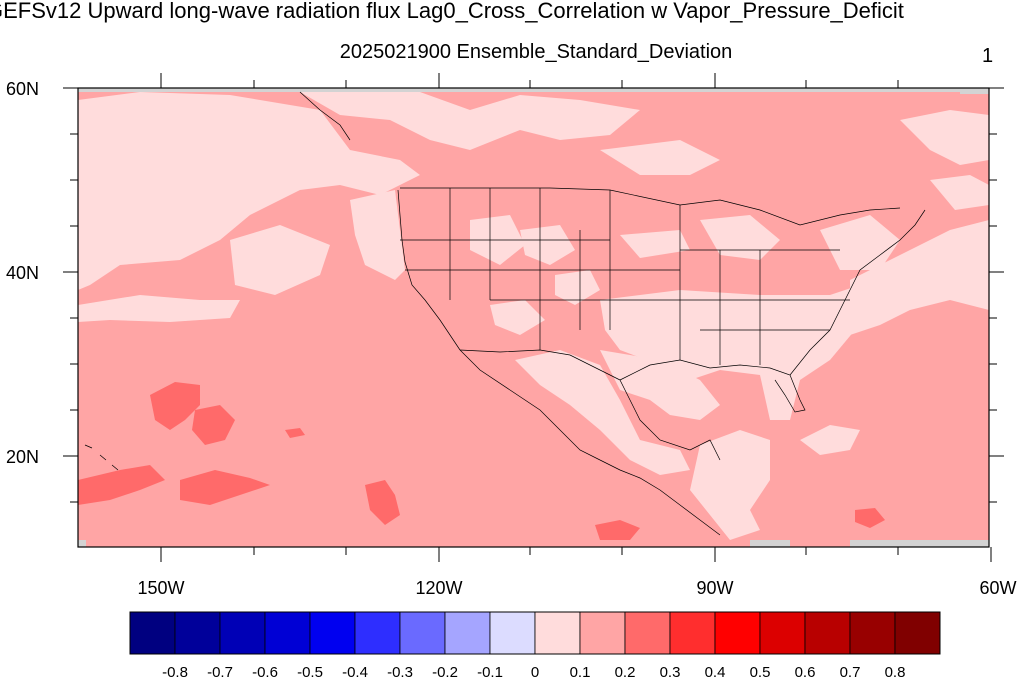 This screenshot has width=1024, height=681. What do you see at coordinates (959, 192) in the screenshot?
I see `atlantic-light-east` at bounding box center [959, 192].